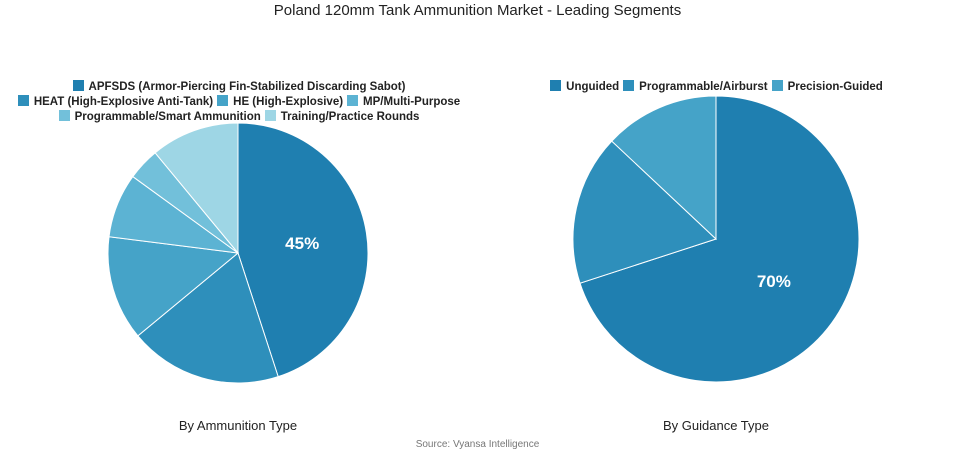 This screenshot has height=454, width=955. Describe the element at coordinates (835, 87) in the screenshot. I see `legend-label: Precision-Guided` at that location.